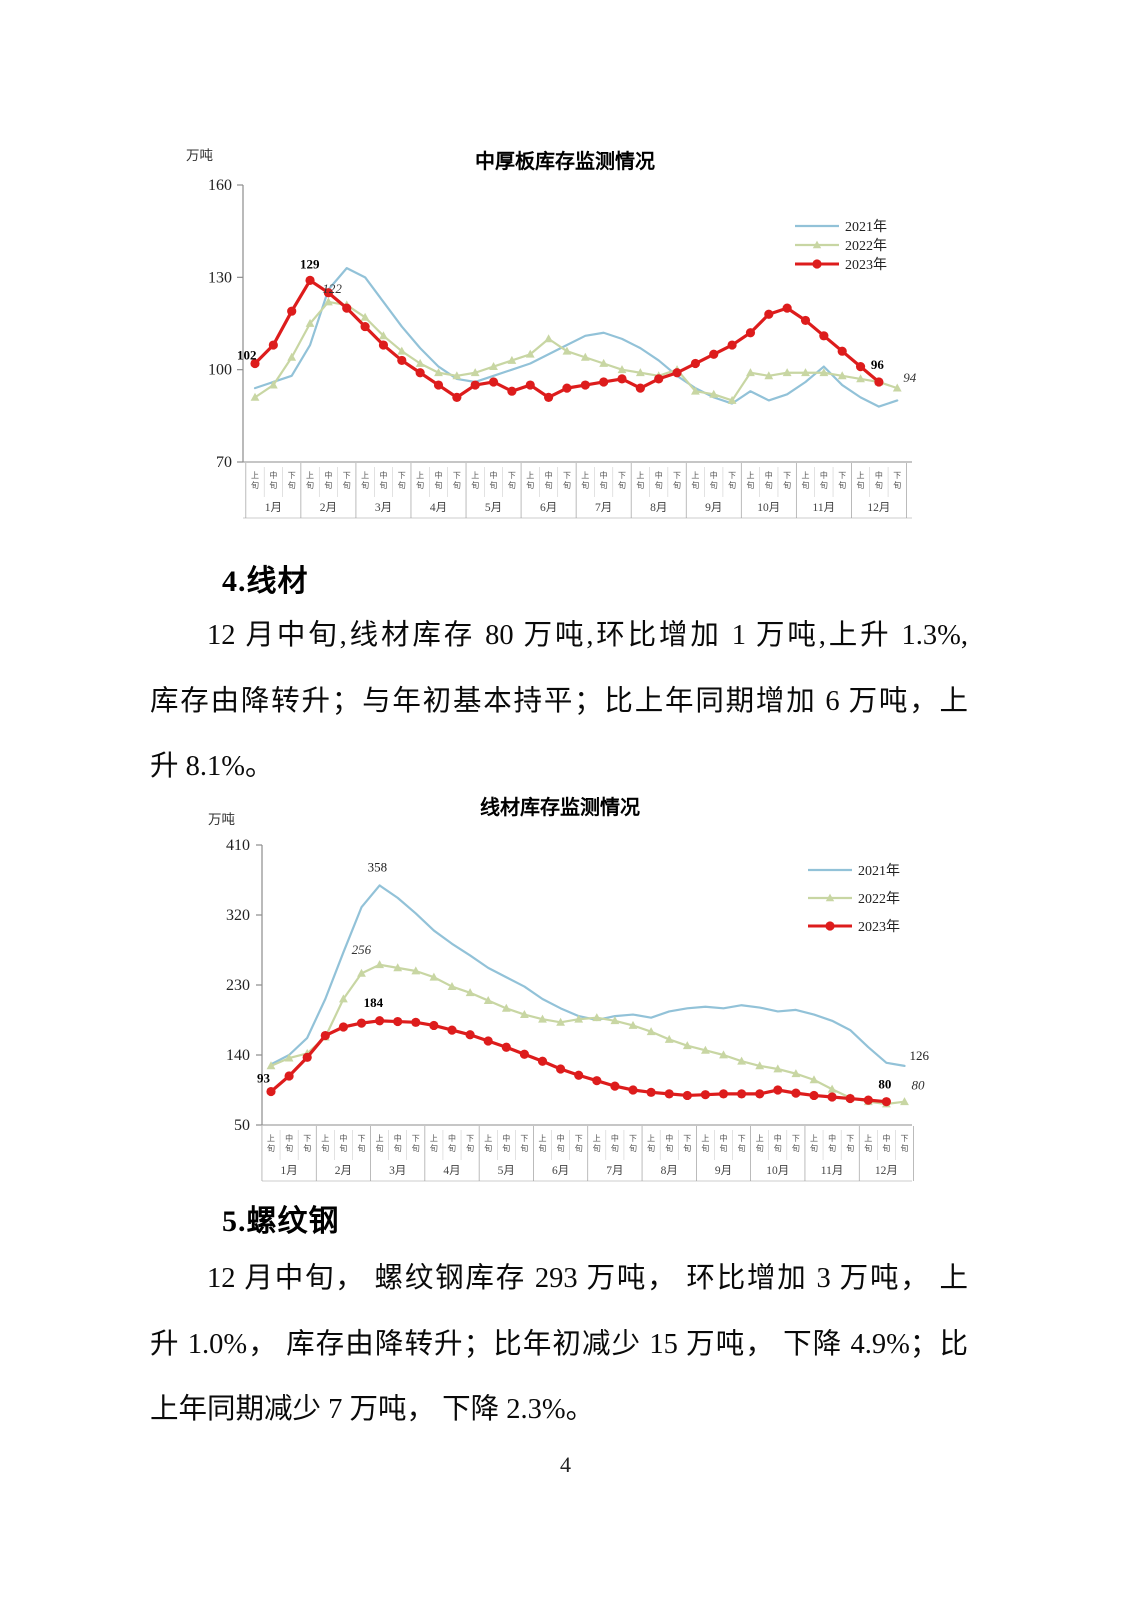  I want to click on svg-text: 130, so click(220, 277).